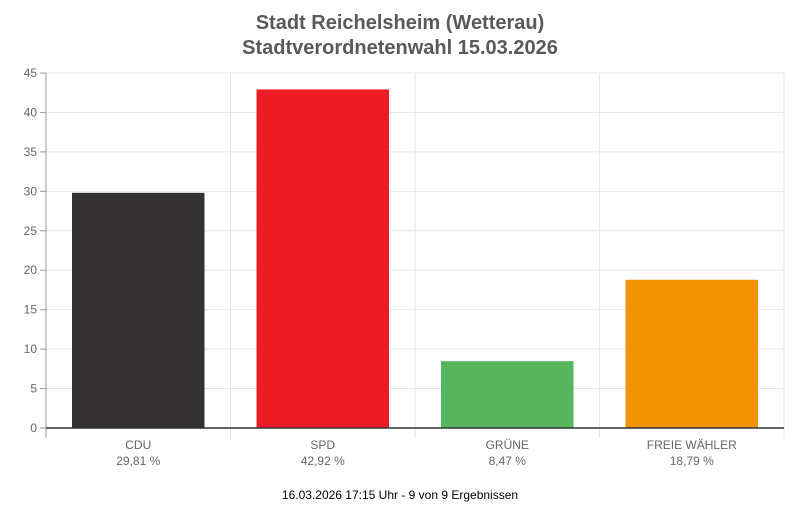  What do you see at coordinates (31, 73) in the screenshot?
I see `y-tick-label: 45` at bounding box center [31, 73].